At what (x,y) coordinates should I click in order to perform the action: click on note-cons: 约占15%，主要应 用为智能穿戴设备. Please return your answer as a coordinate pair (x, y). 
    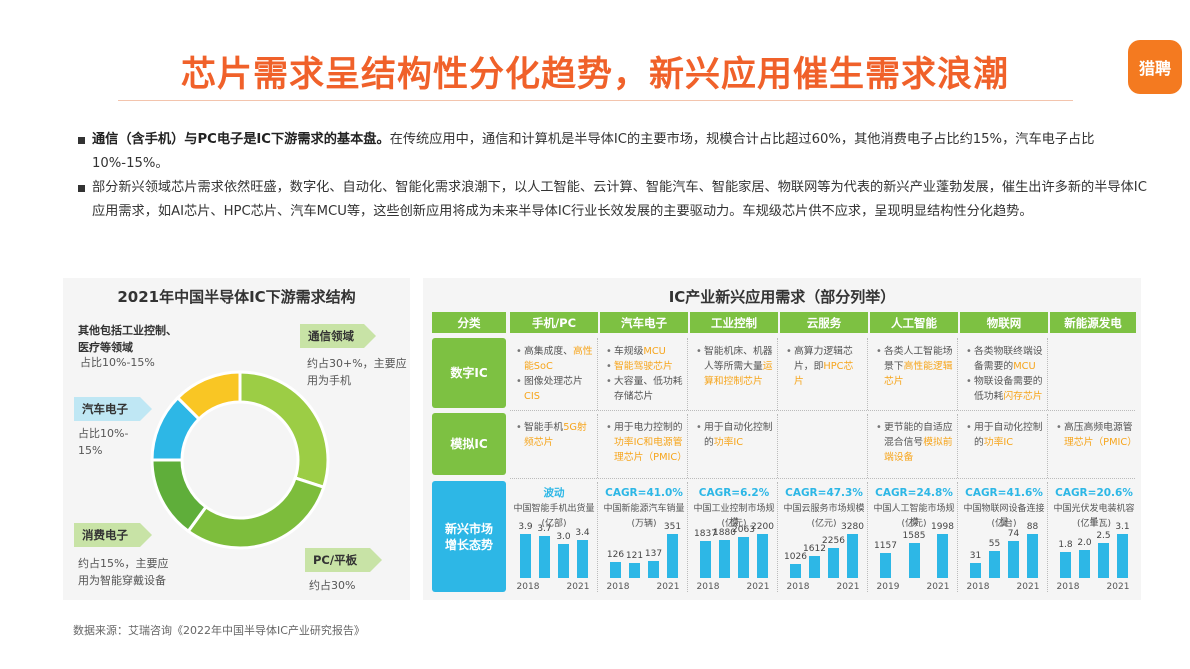
    Looking at the image, I should click on (123, 572).